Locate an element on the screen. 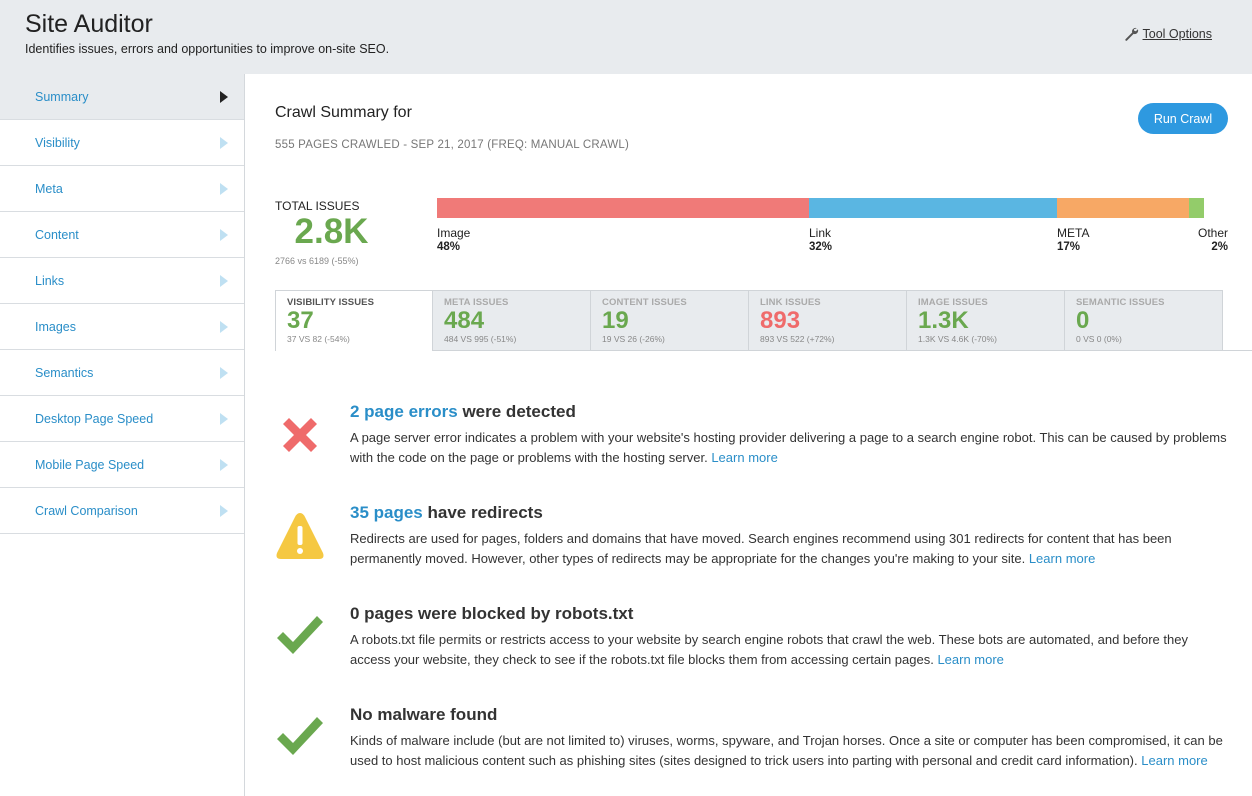 The image size is (1252, 796). sidebar-item-mobile-page-speed: Mobile Page Speed is located at coordinates (122, 465).